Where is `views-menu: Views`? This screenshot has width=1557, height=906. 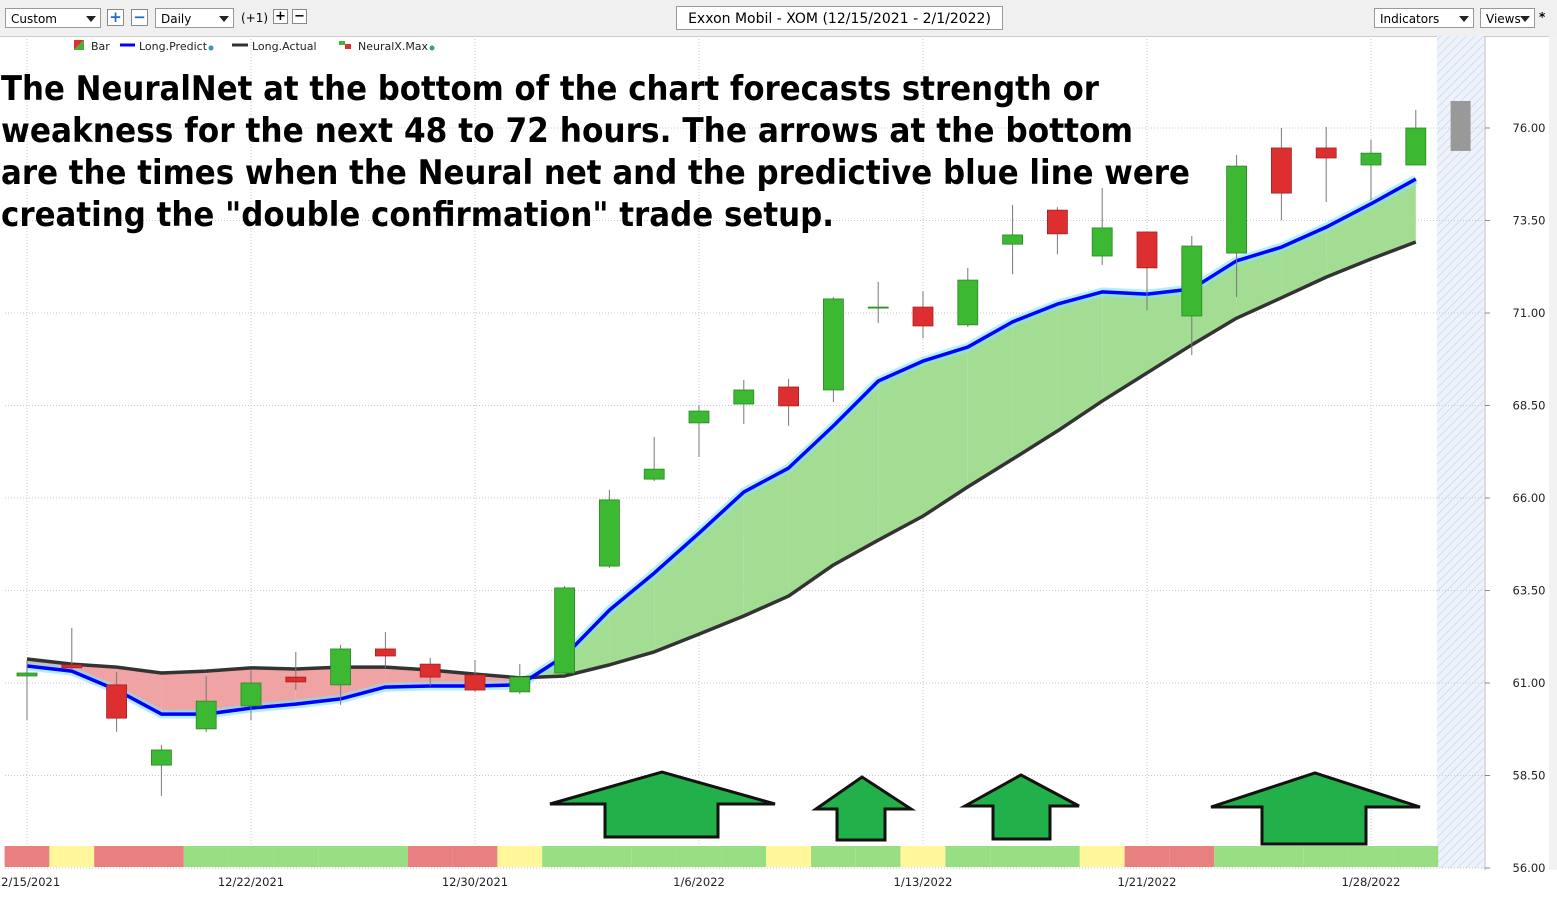 views-menu: Views is located at coordinates (1507, 18).